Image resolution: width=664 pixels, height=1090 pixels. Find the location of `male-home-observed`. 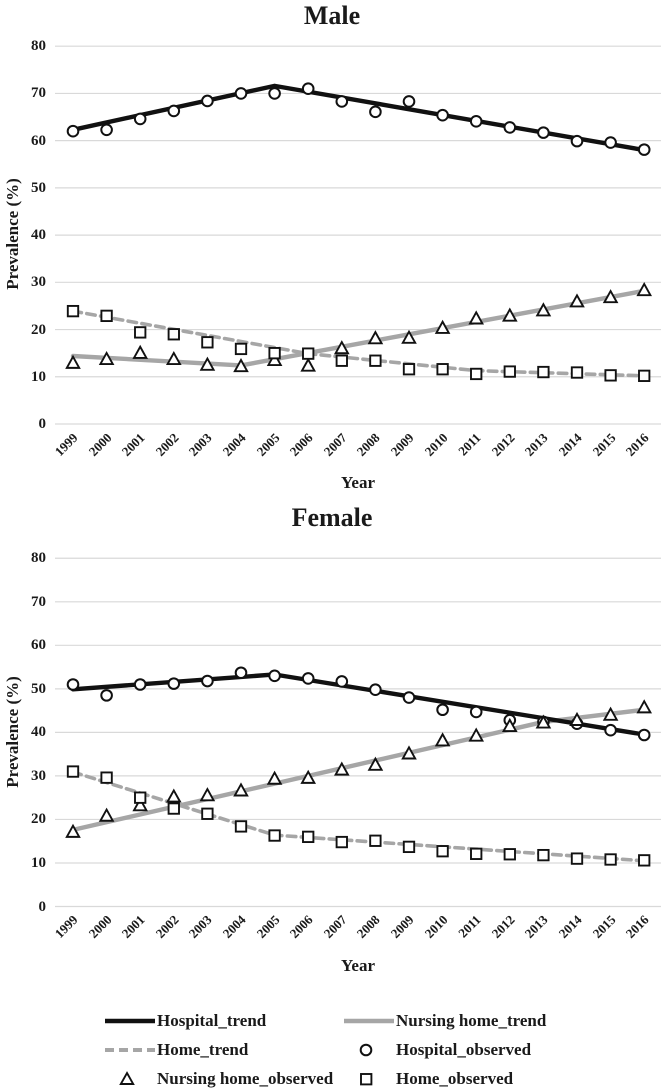

male-home-observed is located at coordinates (358, 343).